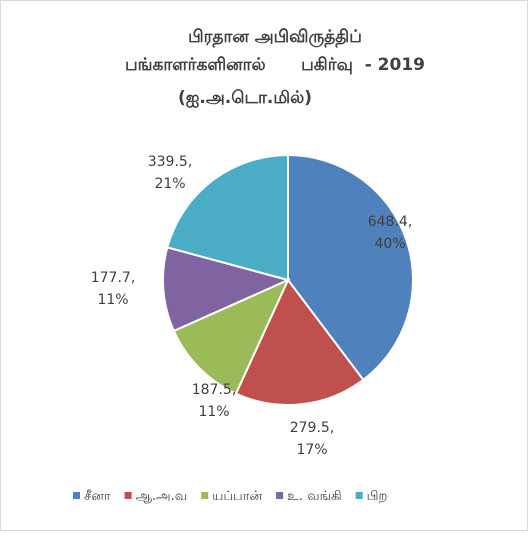  I want to click on data-label: 187.5, 11%, so click(214, 401).